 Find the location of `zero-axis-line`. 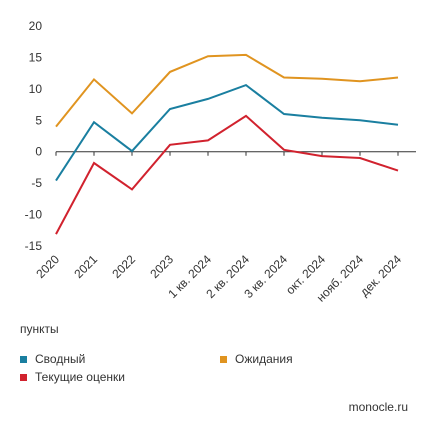

zero-axis-line is located at coordinates (235, 153).